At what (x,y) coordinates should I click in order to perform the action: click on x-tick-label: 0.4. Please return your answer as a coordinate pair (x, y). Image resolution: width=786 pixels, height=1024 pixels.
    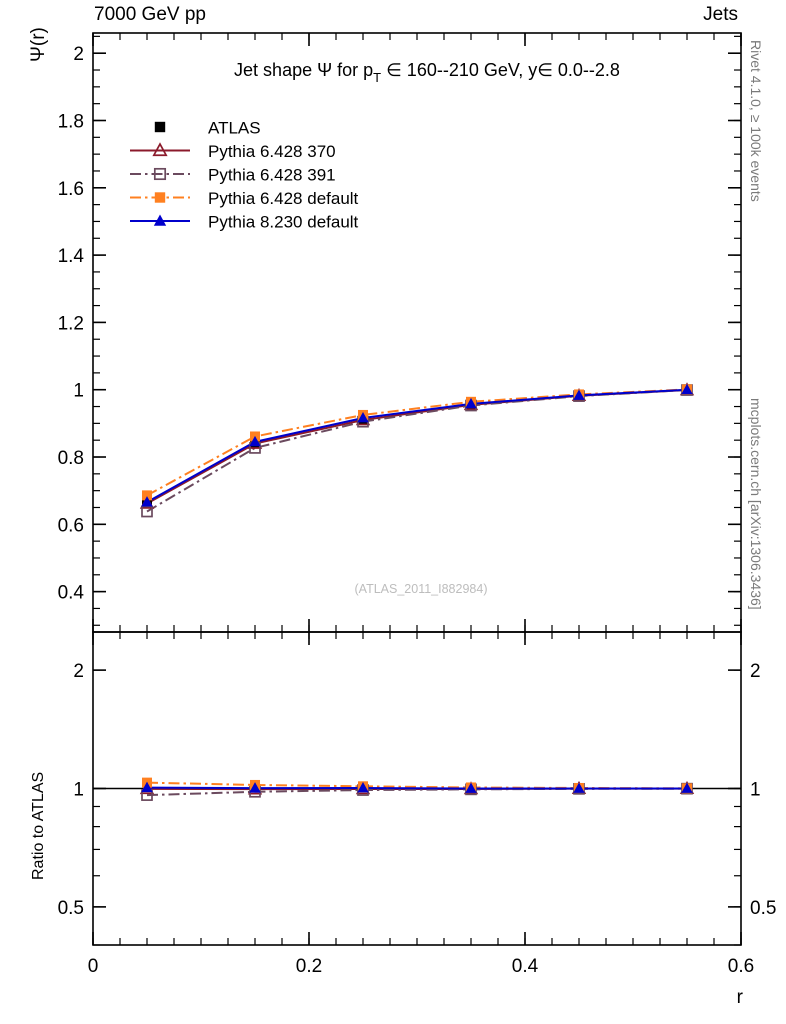
    Looking at the image, I should click on (525, 966).